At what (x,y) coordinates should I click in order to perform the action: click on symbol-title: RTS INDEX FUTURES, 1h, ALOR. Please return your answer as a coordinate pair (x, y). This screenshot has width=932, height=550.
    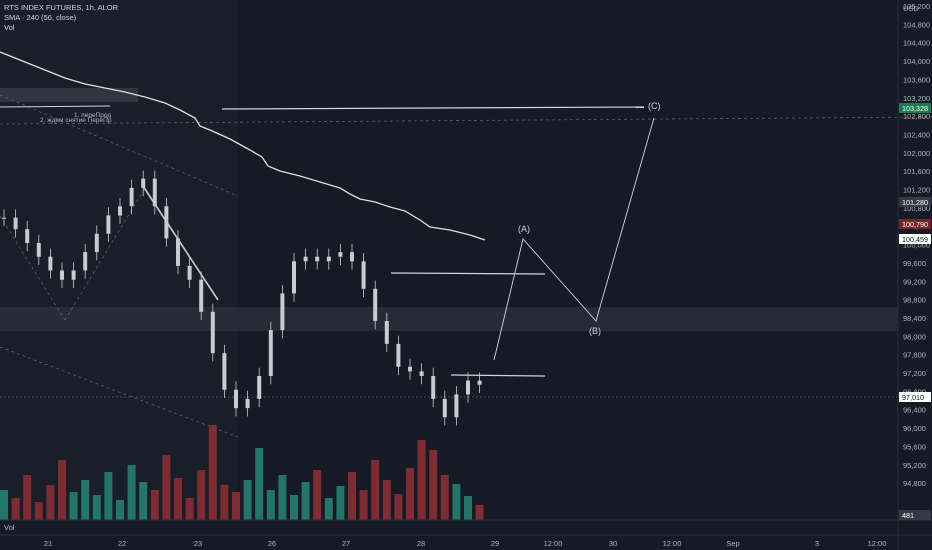
    Looking at the image, I should click on (61, 7).